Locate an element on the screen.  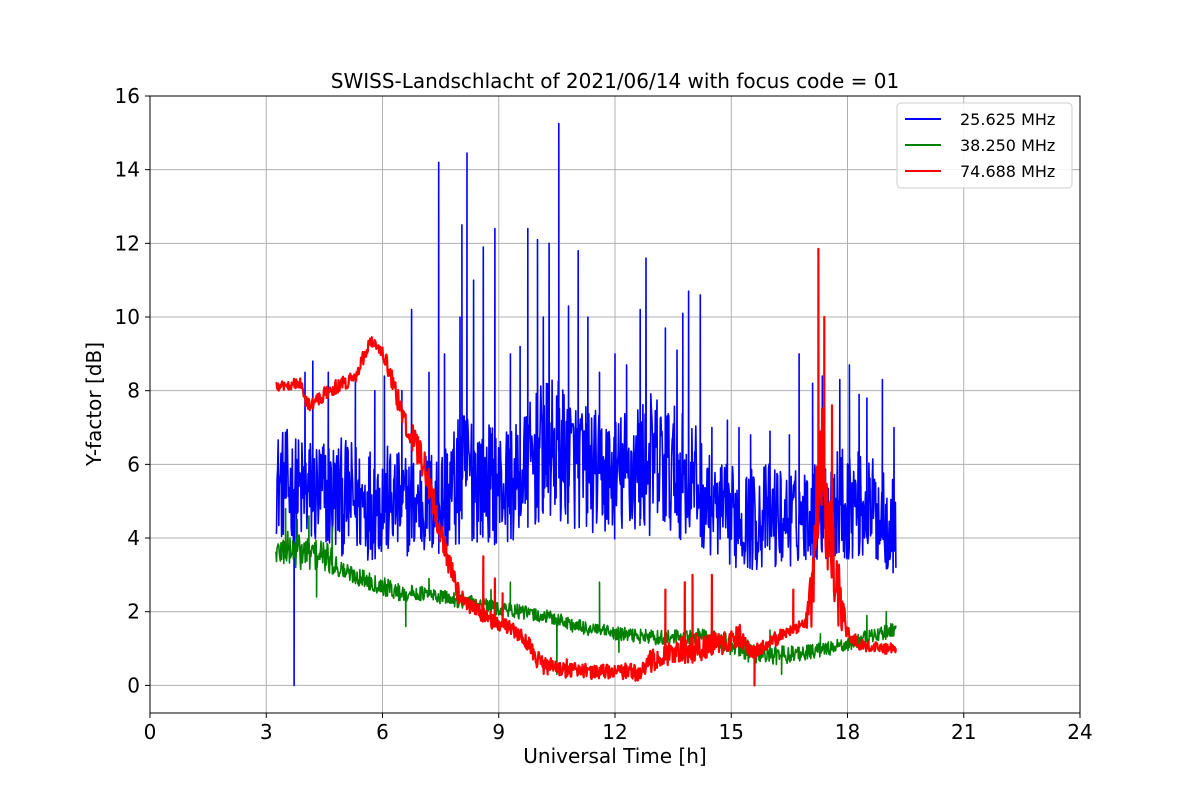
x-tick-label-15: 15 is located at coordinates (731, 732).